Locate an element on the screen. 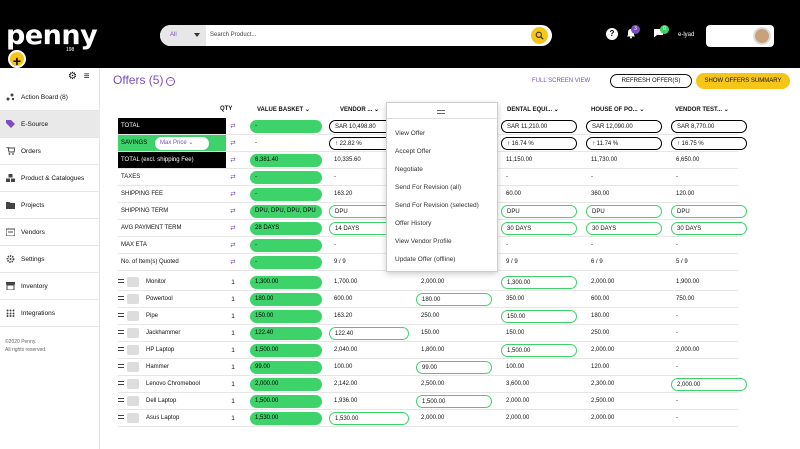 The height and width of the screenshot is (449, 800). vendor-cell: 360.00 is located at coordinates (600, 194).